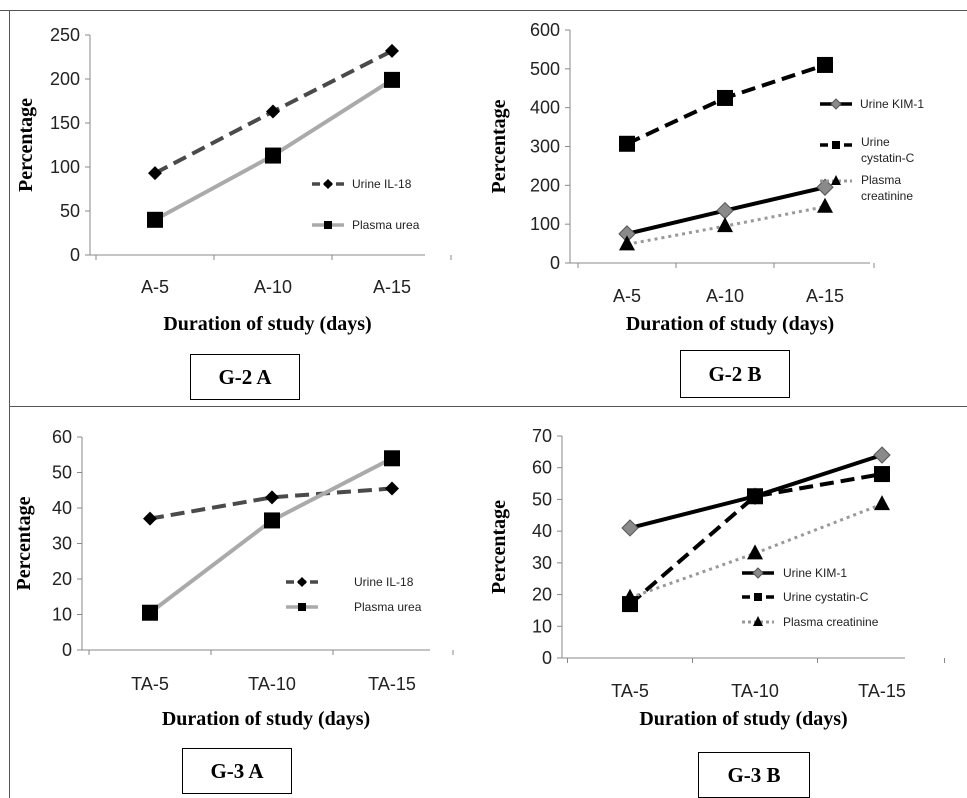  Describe the element at coordinates (62, 544) in the screenshot. I see `y-tick-label: 30` at that location.